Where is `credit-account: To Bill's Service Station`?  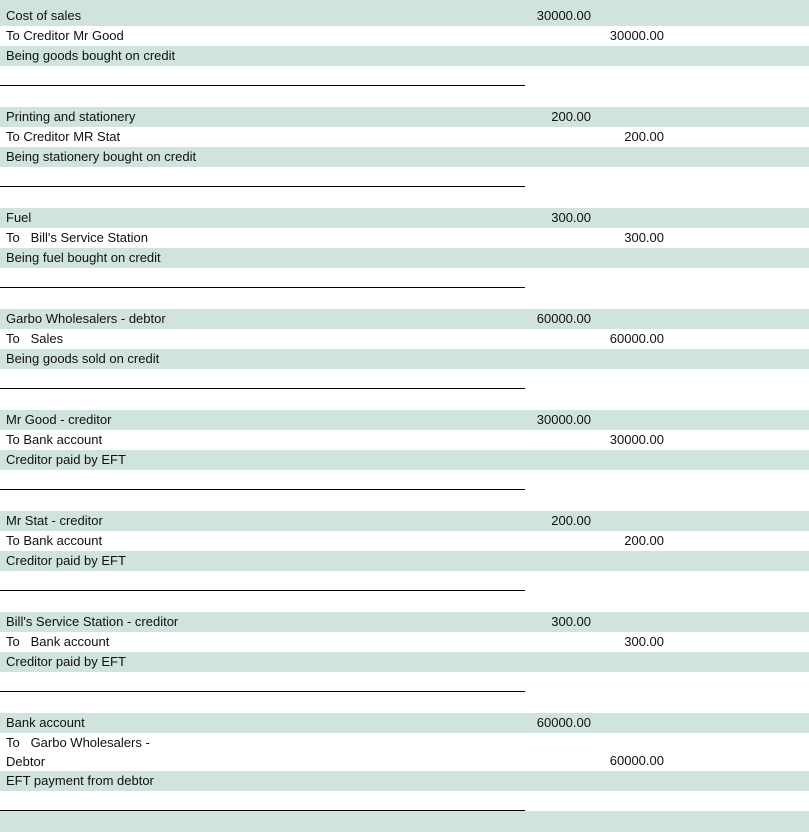 credit-account: To Bill's Service Station is located at coordinates (77, 237).